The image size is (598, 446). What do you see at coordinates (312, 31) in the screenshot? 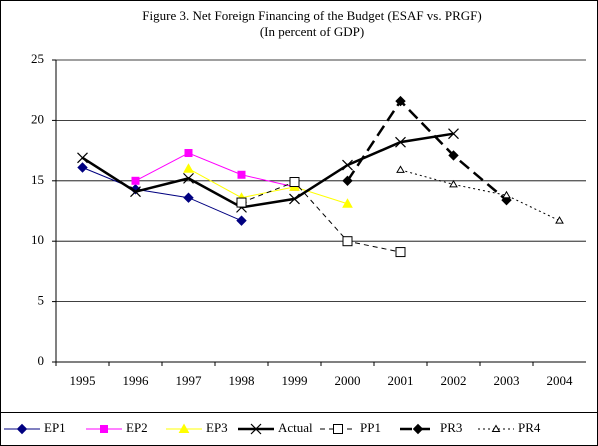
I see `chart-subtitle: (In percent of GDP)` at bounding box center [312, 31].